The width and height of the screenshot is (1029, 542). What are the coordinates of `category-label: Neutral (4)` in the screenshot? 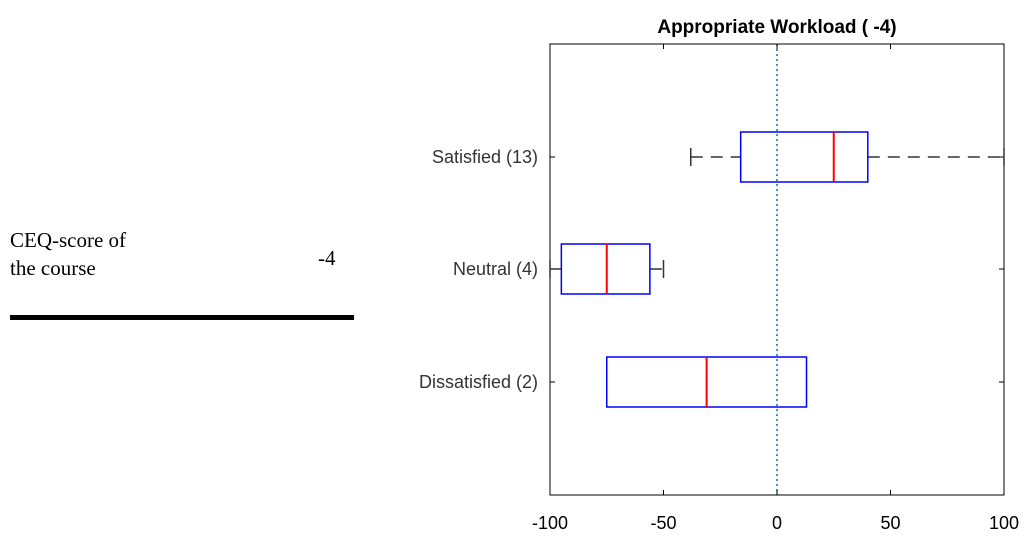 It's located at (495, 269).